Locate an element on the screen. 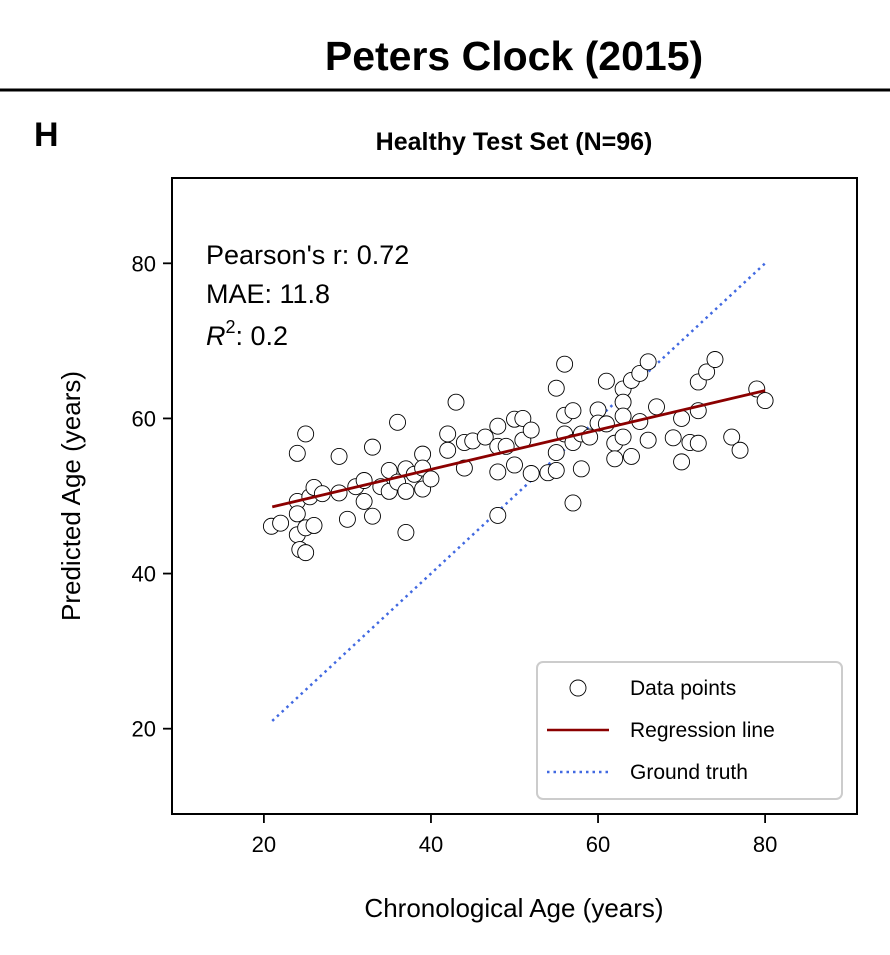  x-tick-label: 60 is located at coordinates (598, 844).